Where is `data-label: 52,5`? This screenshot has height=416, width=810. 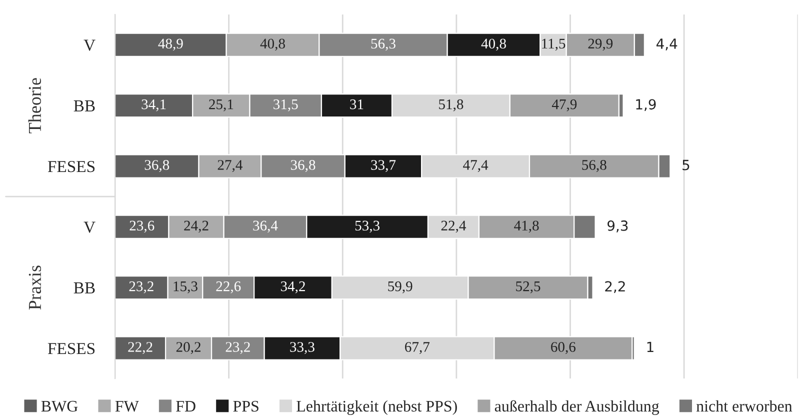 data-label: 52,5 is located at coordinates (528, 287).